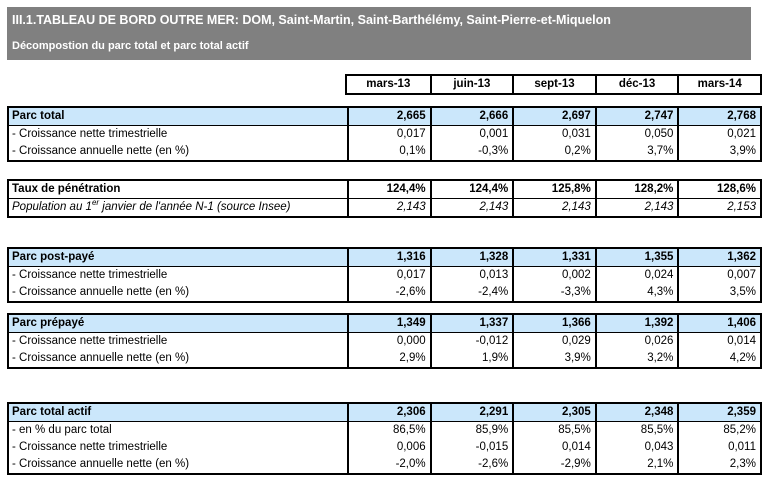 The image size is (764, 485). I want to click on cell-value: 1,9%, so click(471, 358).